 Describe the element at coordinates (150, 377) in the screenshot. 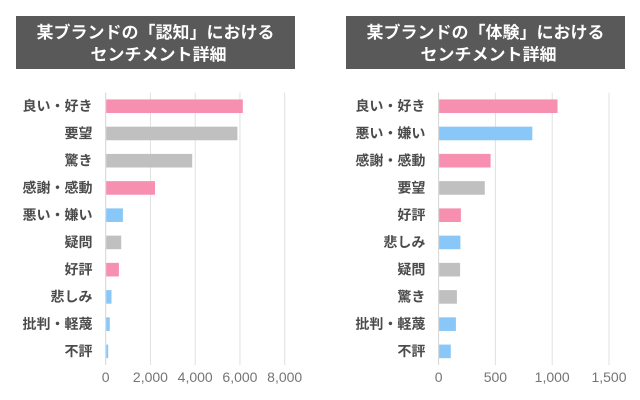

I see `svg-text: 2,000` at that location.